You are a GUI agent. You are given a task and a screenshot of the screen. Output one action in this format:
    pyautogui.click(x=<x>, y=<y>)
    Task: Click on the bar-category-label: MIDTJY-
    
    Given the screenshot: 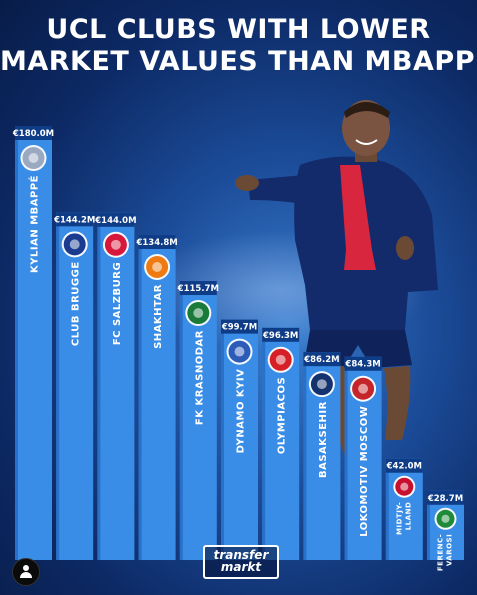 What is the action you would take?
    pyautogui.click(x=399, y=518)
    